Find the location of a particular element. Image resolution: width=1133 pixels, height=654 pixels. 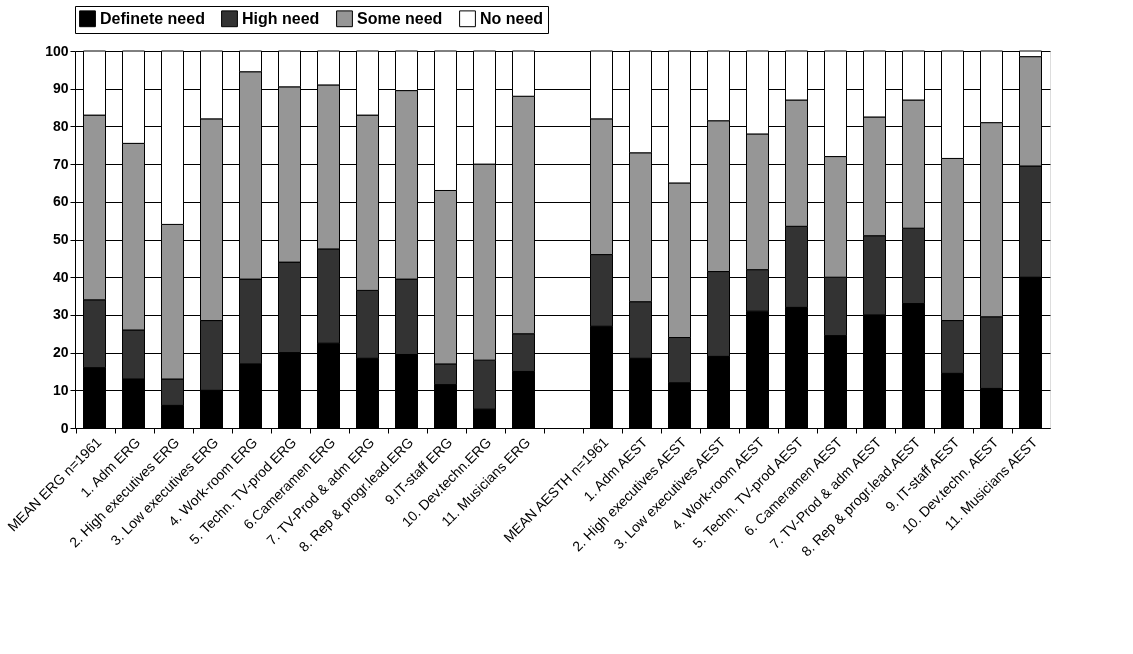

y-tick-label: 20 is located at coordinates (60, 352).